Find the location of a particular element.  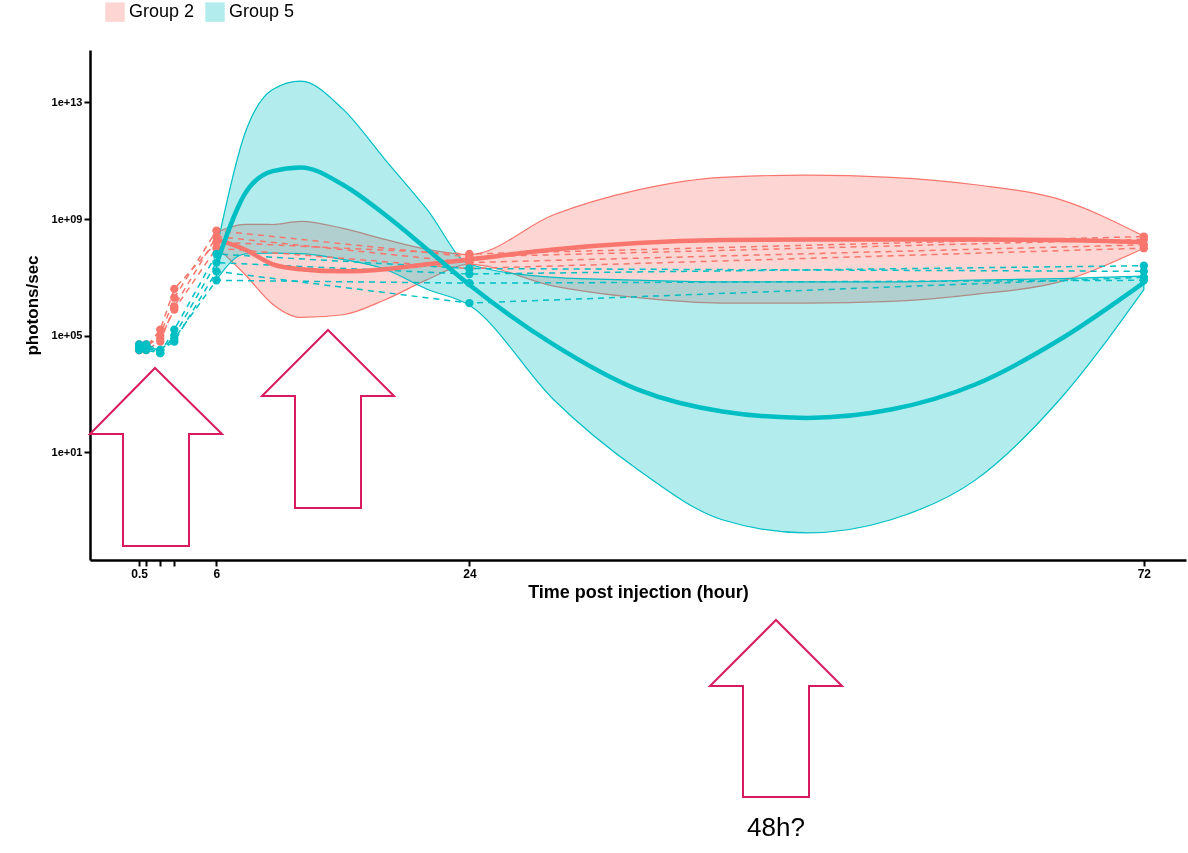

x-tick-label: 72 is located at coordinates (1144, 573).